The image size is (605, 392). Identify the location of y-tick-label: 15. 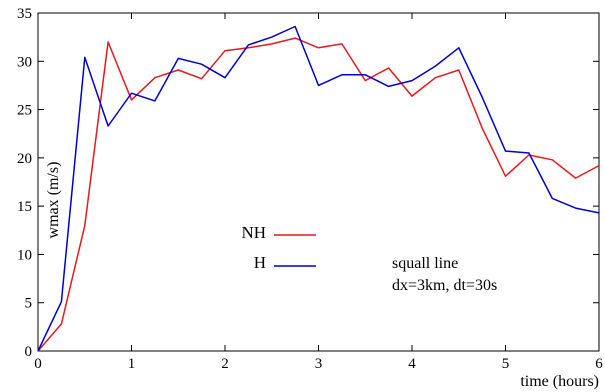
(24, 207).